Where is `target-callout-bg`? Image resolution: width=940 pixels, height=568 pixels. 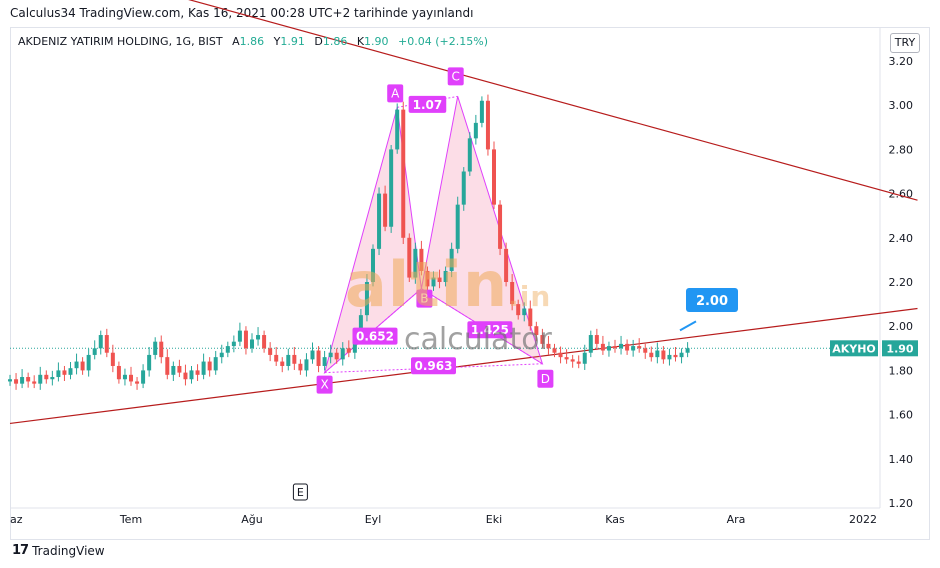 target-callout-bg is located at coordinates (712, 300).